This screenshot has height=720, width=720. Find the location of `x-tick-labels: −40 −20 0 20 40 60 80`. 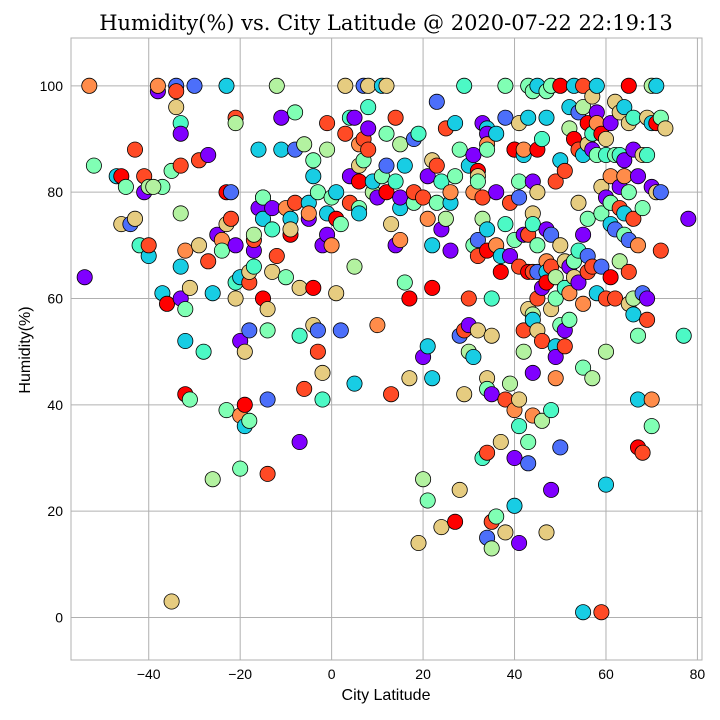

x-tick-labels: −40 −20 0 20 40 60 80 is located at coordinates (421, 674).